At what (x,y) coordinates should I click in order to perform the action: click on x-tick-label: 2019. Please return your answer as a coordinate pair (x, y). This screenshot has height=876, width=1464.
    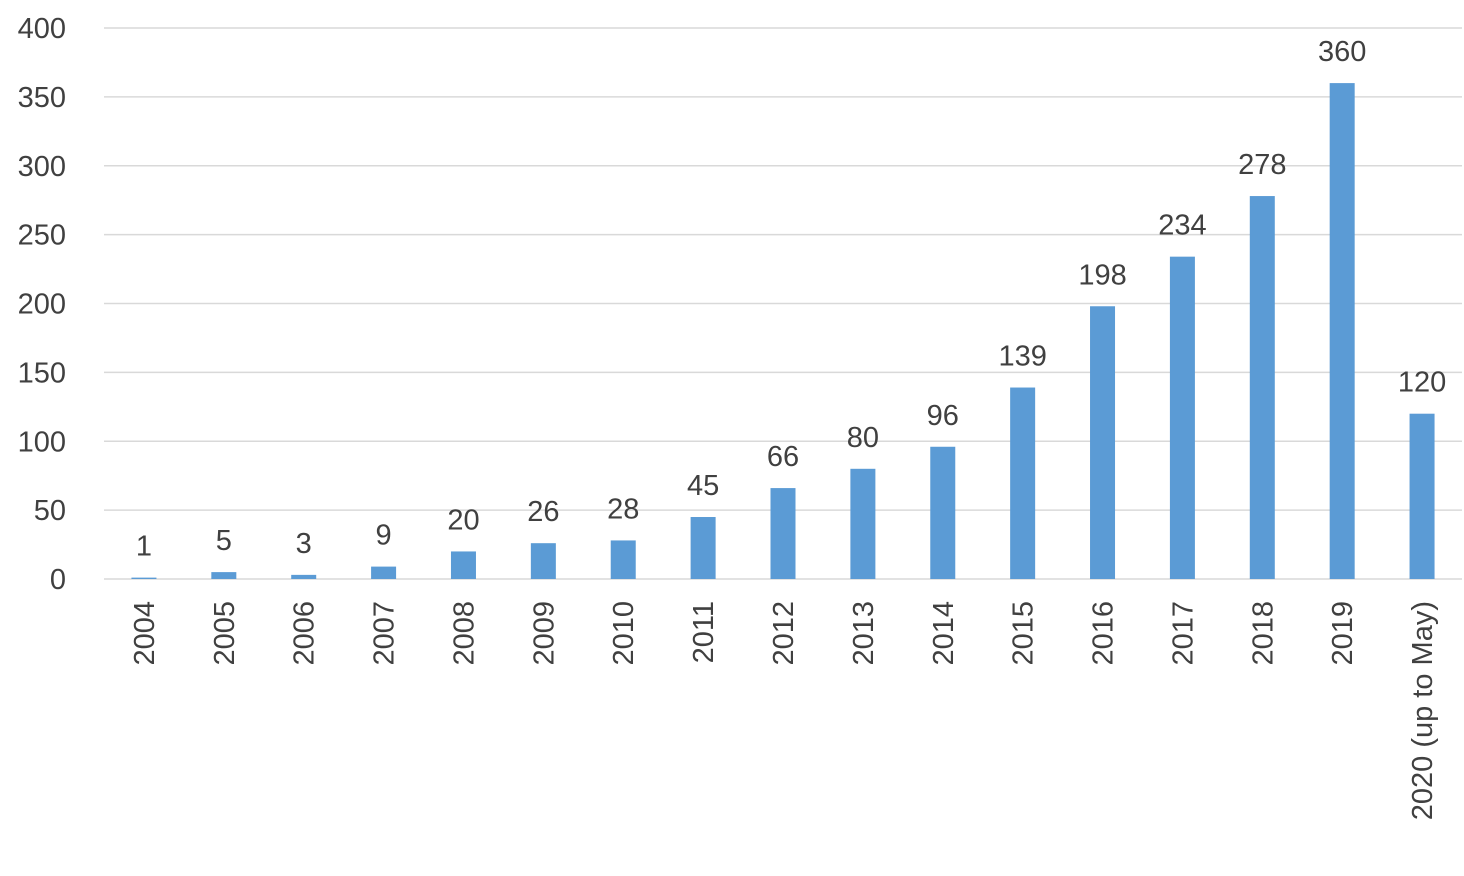
    Looking at the image, I should click on (1343, 633).